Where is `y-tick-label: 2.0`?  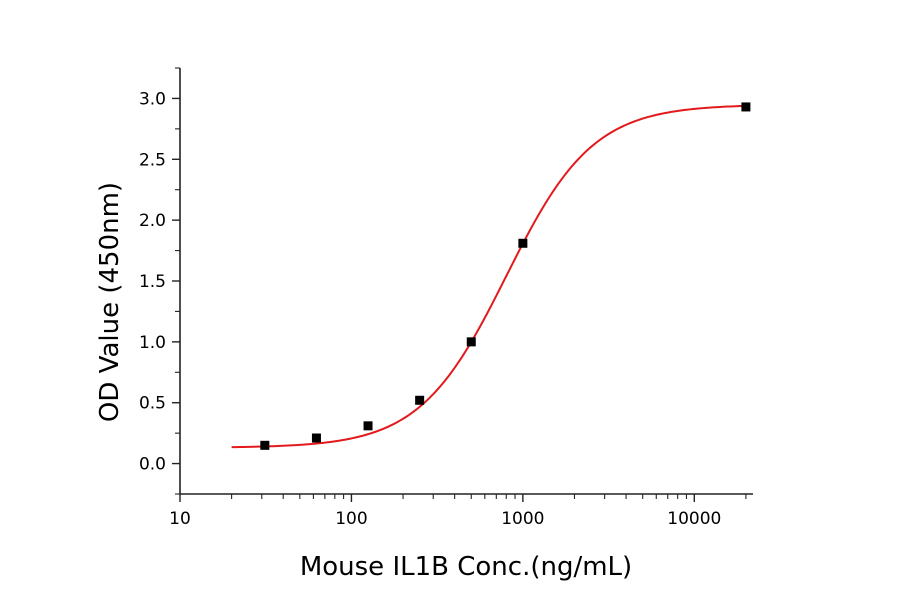
y-tick-label: 2.0 is located at coordinates (152, 221).